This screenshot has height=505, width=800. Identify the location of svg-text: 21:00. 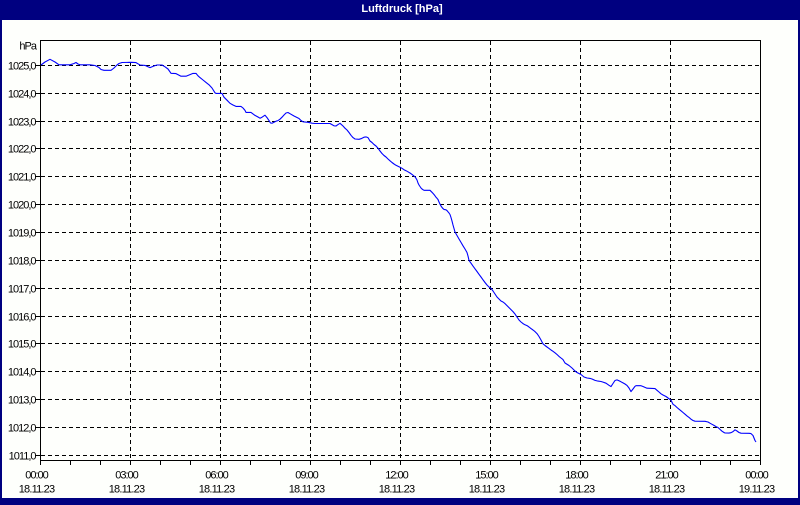
(666, 475).